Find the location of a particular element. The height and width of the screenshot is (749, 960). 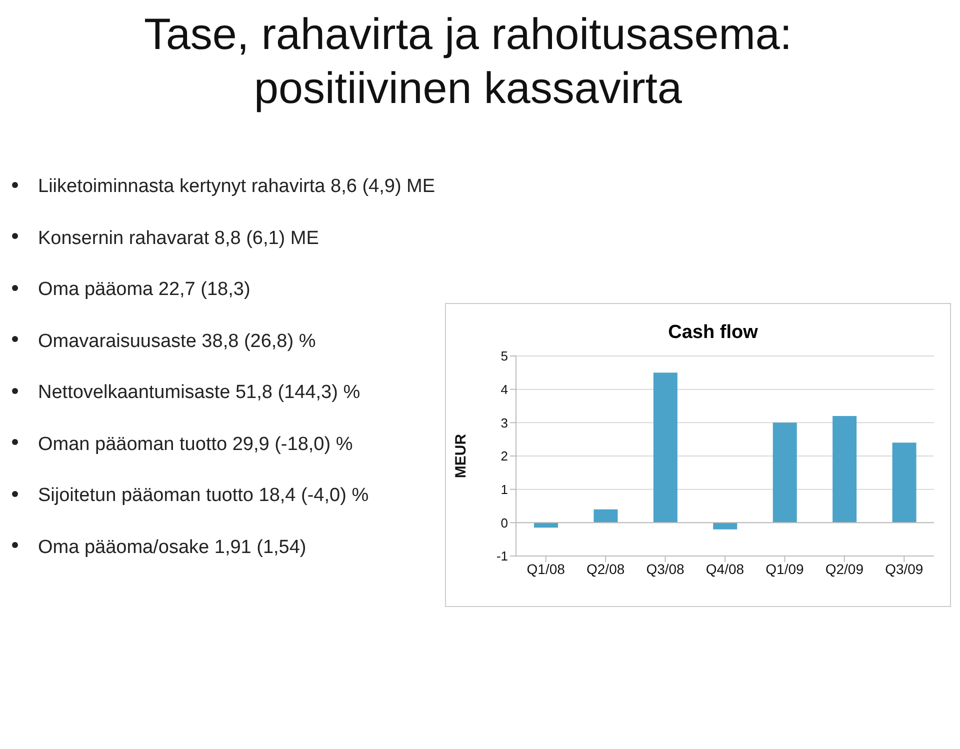

x-tick-label: Q2/09 is located at coordinates (844, 568).